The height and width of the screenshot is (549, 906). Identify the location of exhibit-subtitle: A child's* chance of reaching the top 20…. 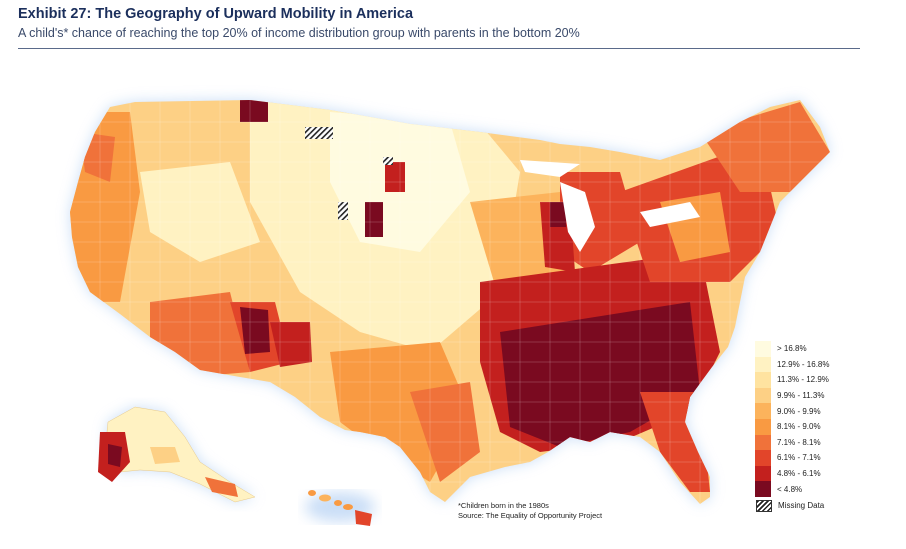
(299, 33).